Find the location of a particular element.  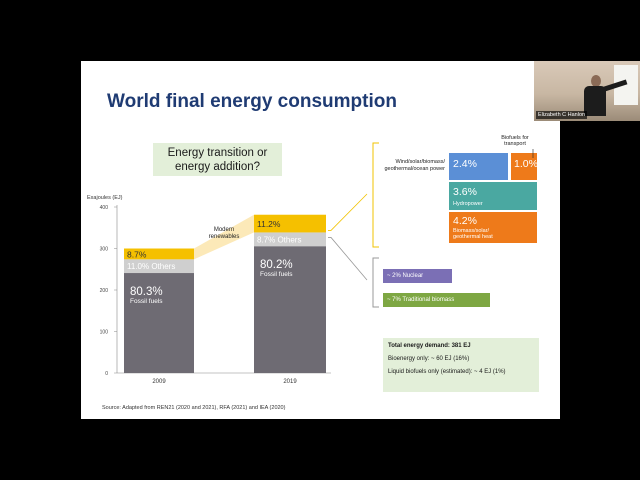

nuclear-label: ~ 2% Nuclear is located at coordinates (417, 276).